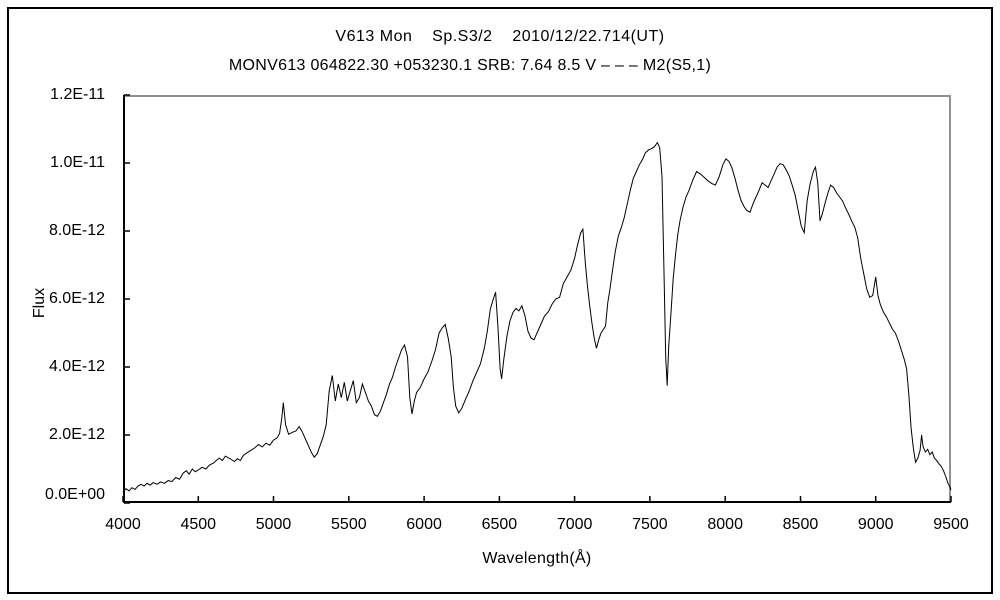 This screenshot has height=600, width=1000. What do you see at coordinates (76, 366) in the screenshot?
I see `y-tick-label: 4.0E-12` at bounding box center [76, 366].